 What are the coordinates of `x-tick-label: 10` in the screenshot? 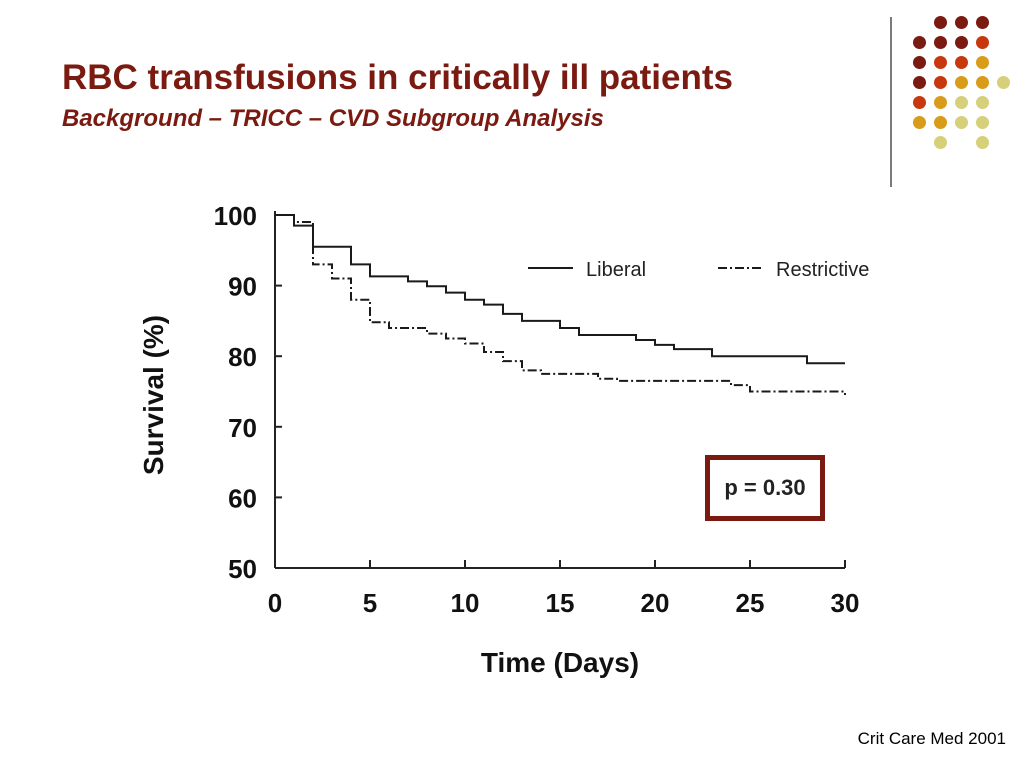 It's located at (465, 603).